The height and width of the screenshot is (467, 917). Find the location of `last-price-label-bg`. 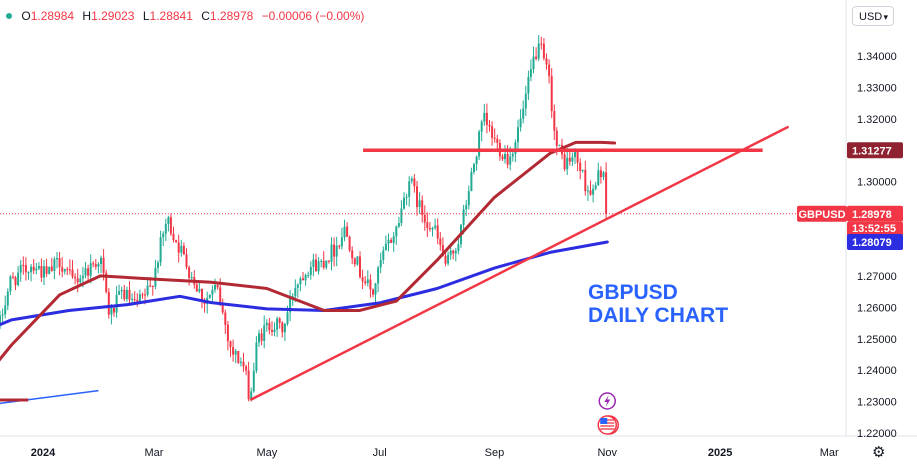

last-price-label-bg is located at coordinates (875, 213).